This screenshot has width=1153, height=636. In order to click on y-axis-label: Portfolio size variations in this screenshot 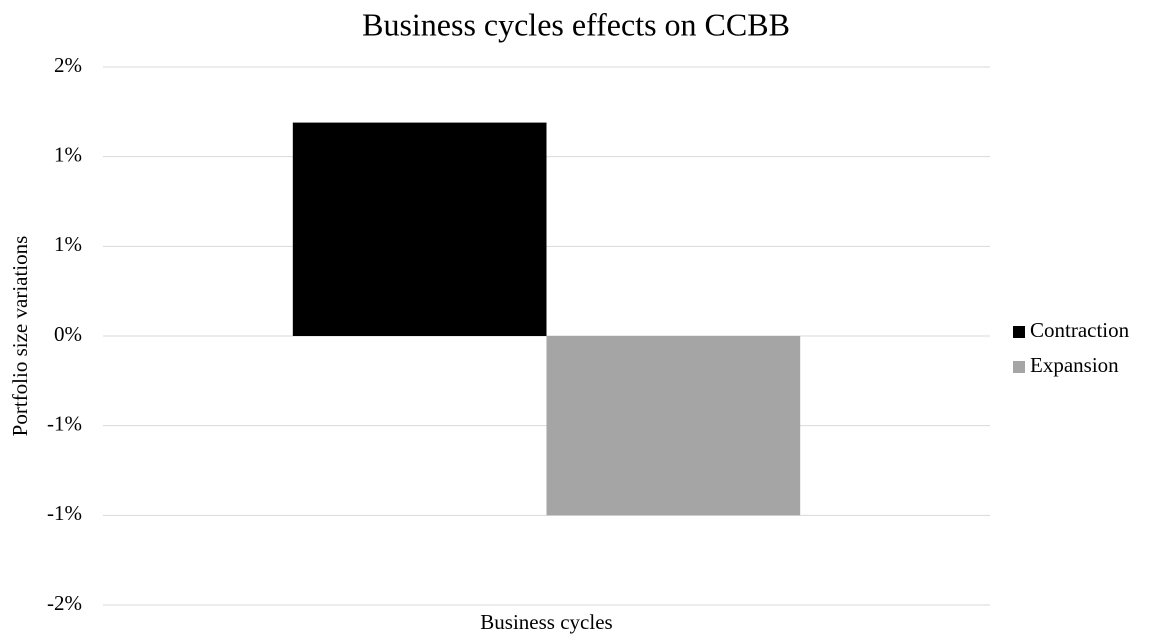, I will do `click(20, 336)`.